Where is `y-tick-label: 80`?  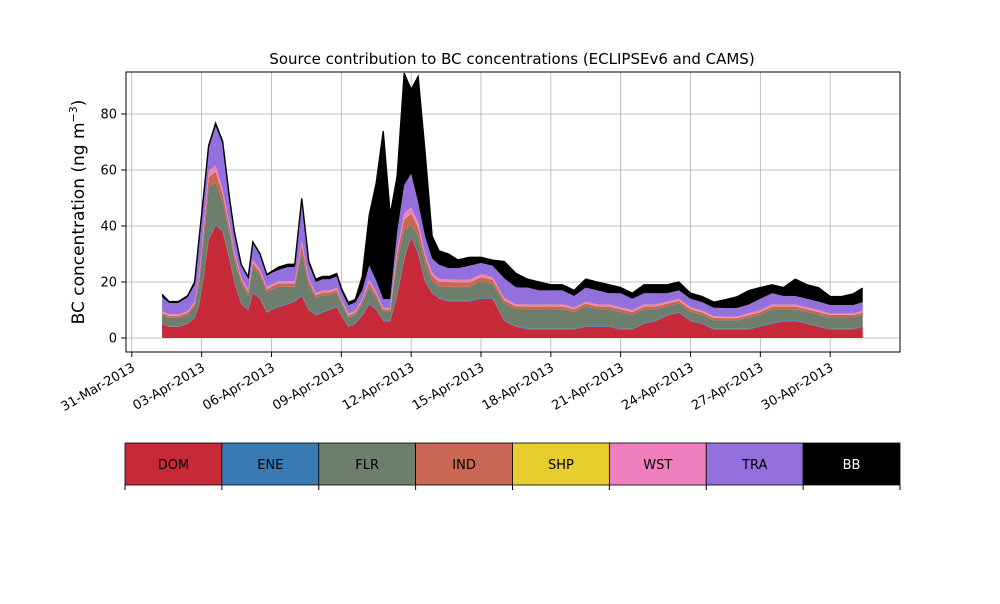 y-tick-label: 80 is located at coordinates (108, 115).